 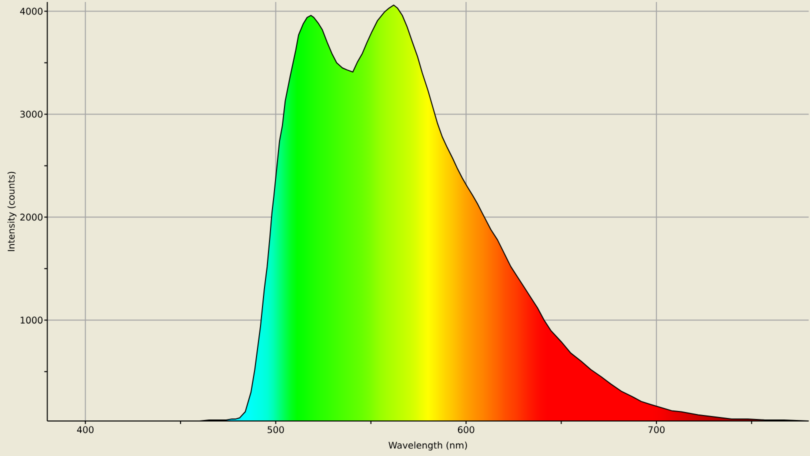 What do you see at coordinates (31, 217) in the screenshot?
I see `y-tick-label: 2000` at bounding box center [31, 217].